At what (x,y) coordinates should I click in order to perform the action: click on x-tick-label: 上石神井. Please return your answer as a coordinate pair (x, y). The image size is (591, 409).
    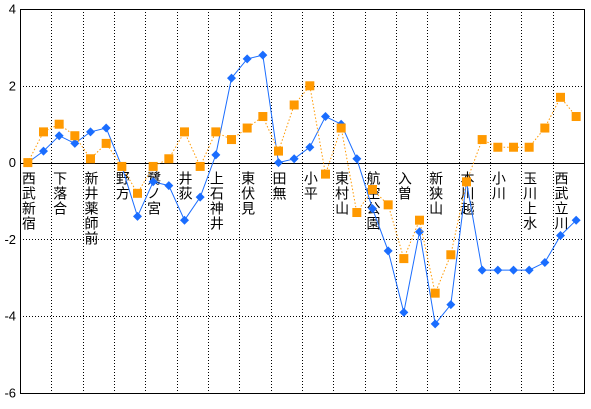
    Looking at the image, I should click on (215, 200).